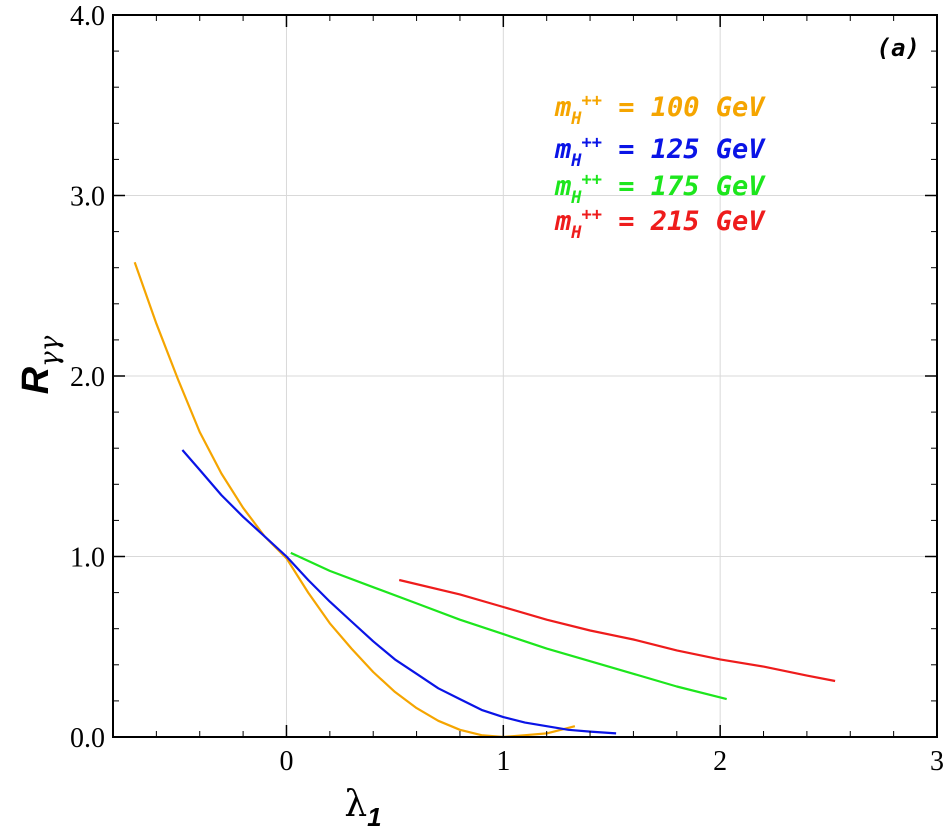 The image size is (947, 827). What do you see at coordinates (374, 814) in the screenshot?
I see `x-axis-subscript: 1` at bounding box center [374, 814].